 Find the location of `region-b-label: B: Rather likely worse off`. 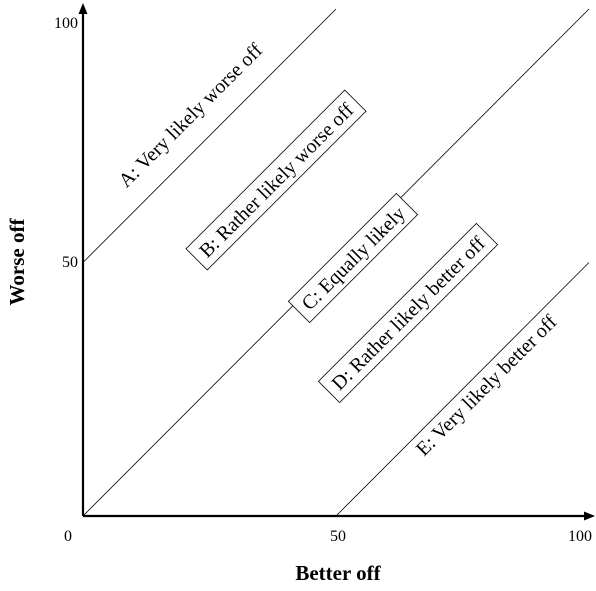

region-b-label: B: Rather likely worse off is located at coordinates (276, 180).